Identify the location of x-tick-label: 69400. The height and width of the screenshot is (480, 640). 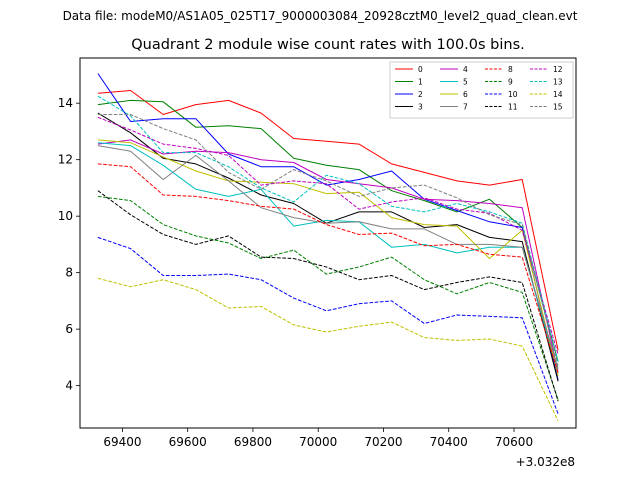
(122, 442).